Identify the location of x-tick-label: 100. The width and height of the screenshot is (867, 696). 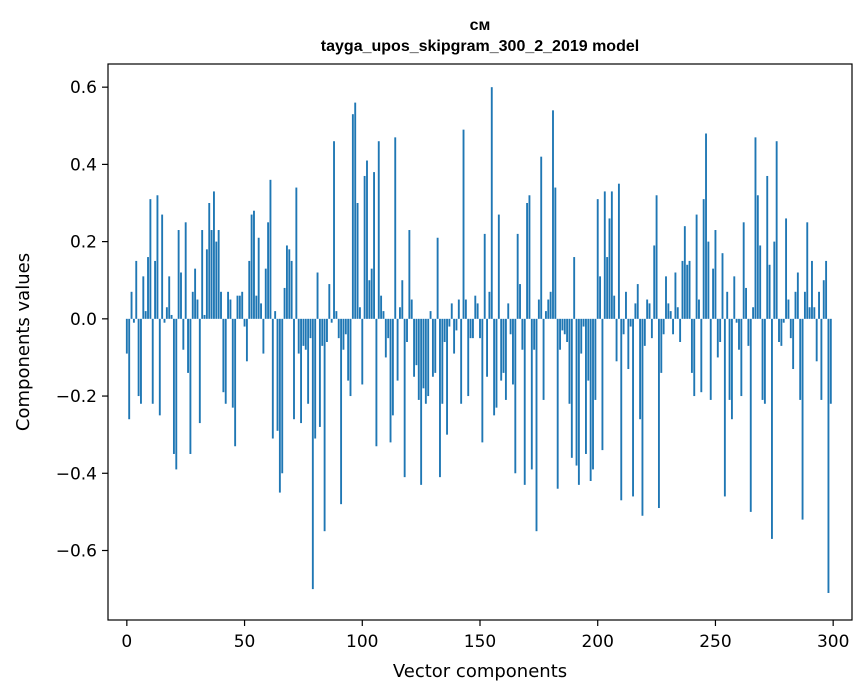
(362, 642).